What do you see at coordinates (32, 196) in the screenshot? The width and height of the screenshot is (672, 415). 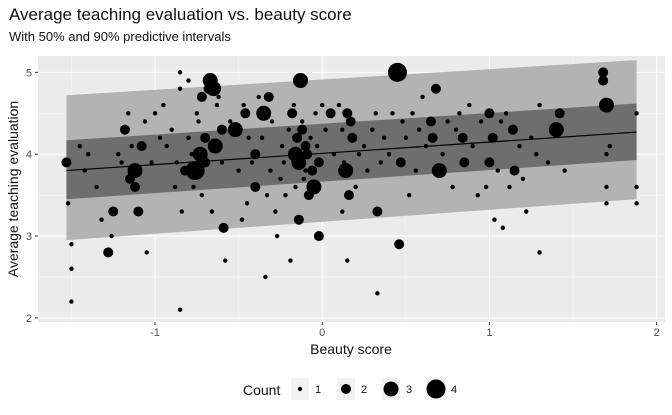 I see `y-axis: 2 3 4 5` at bounding box center [32, 196].